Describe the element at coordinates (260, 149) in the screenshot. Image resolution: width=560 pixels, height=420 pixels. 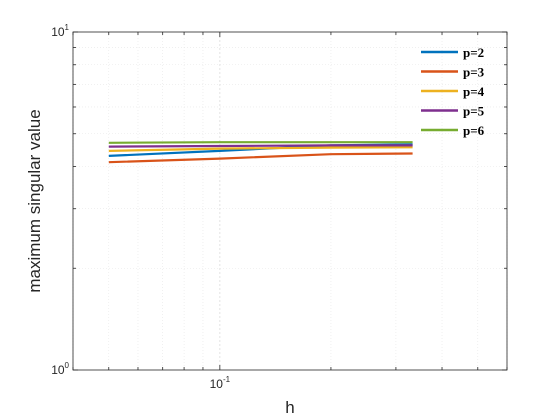
I see `series-line-p=4` at that location.